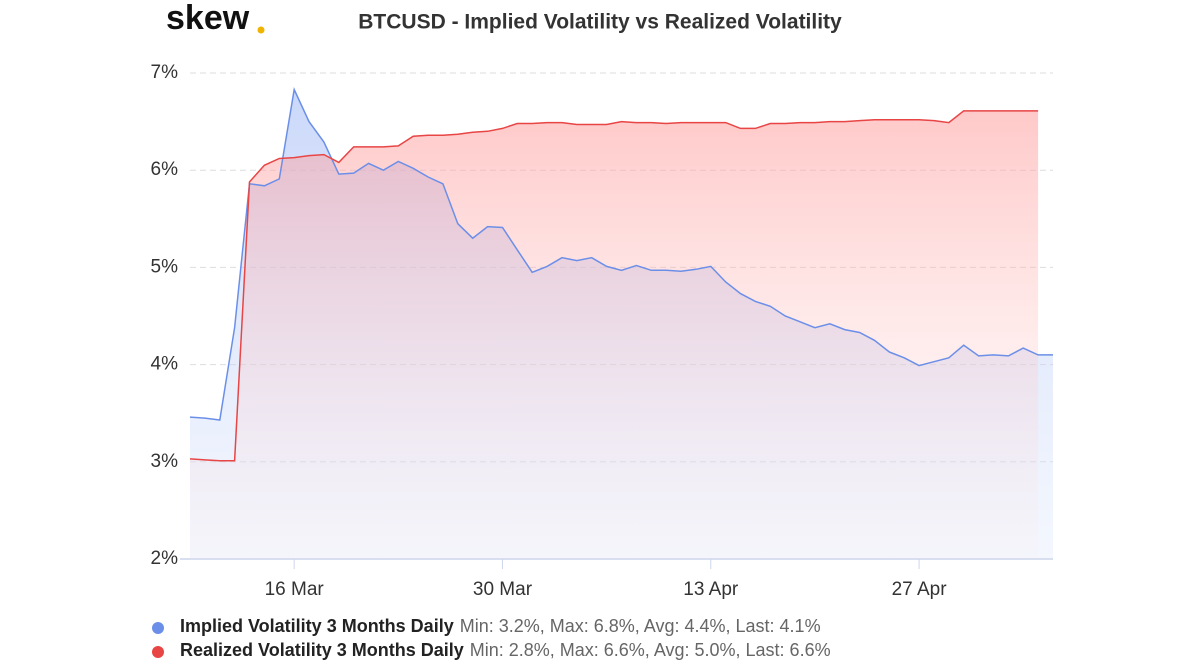  What do you see at coordinates (165, 72) in the screenshot?
I see `y-tick-label: 7%` at bounding box center [165, 72].